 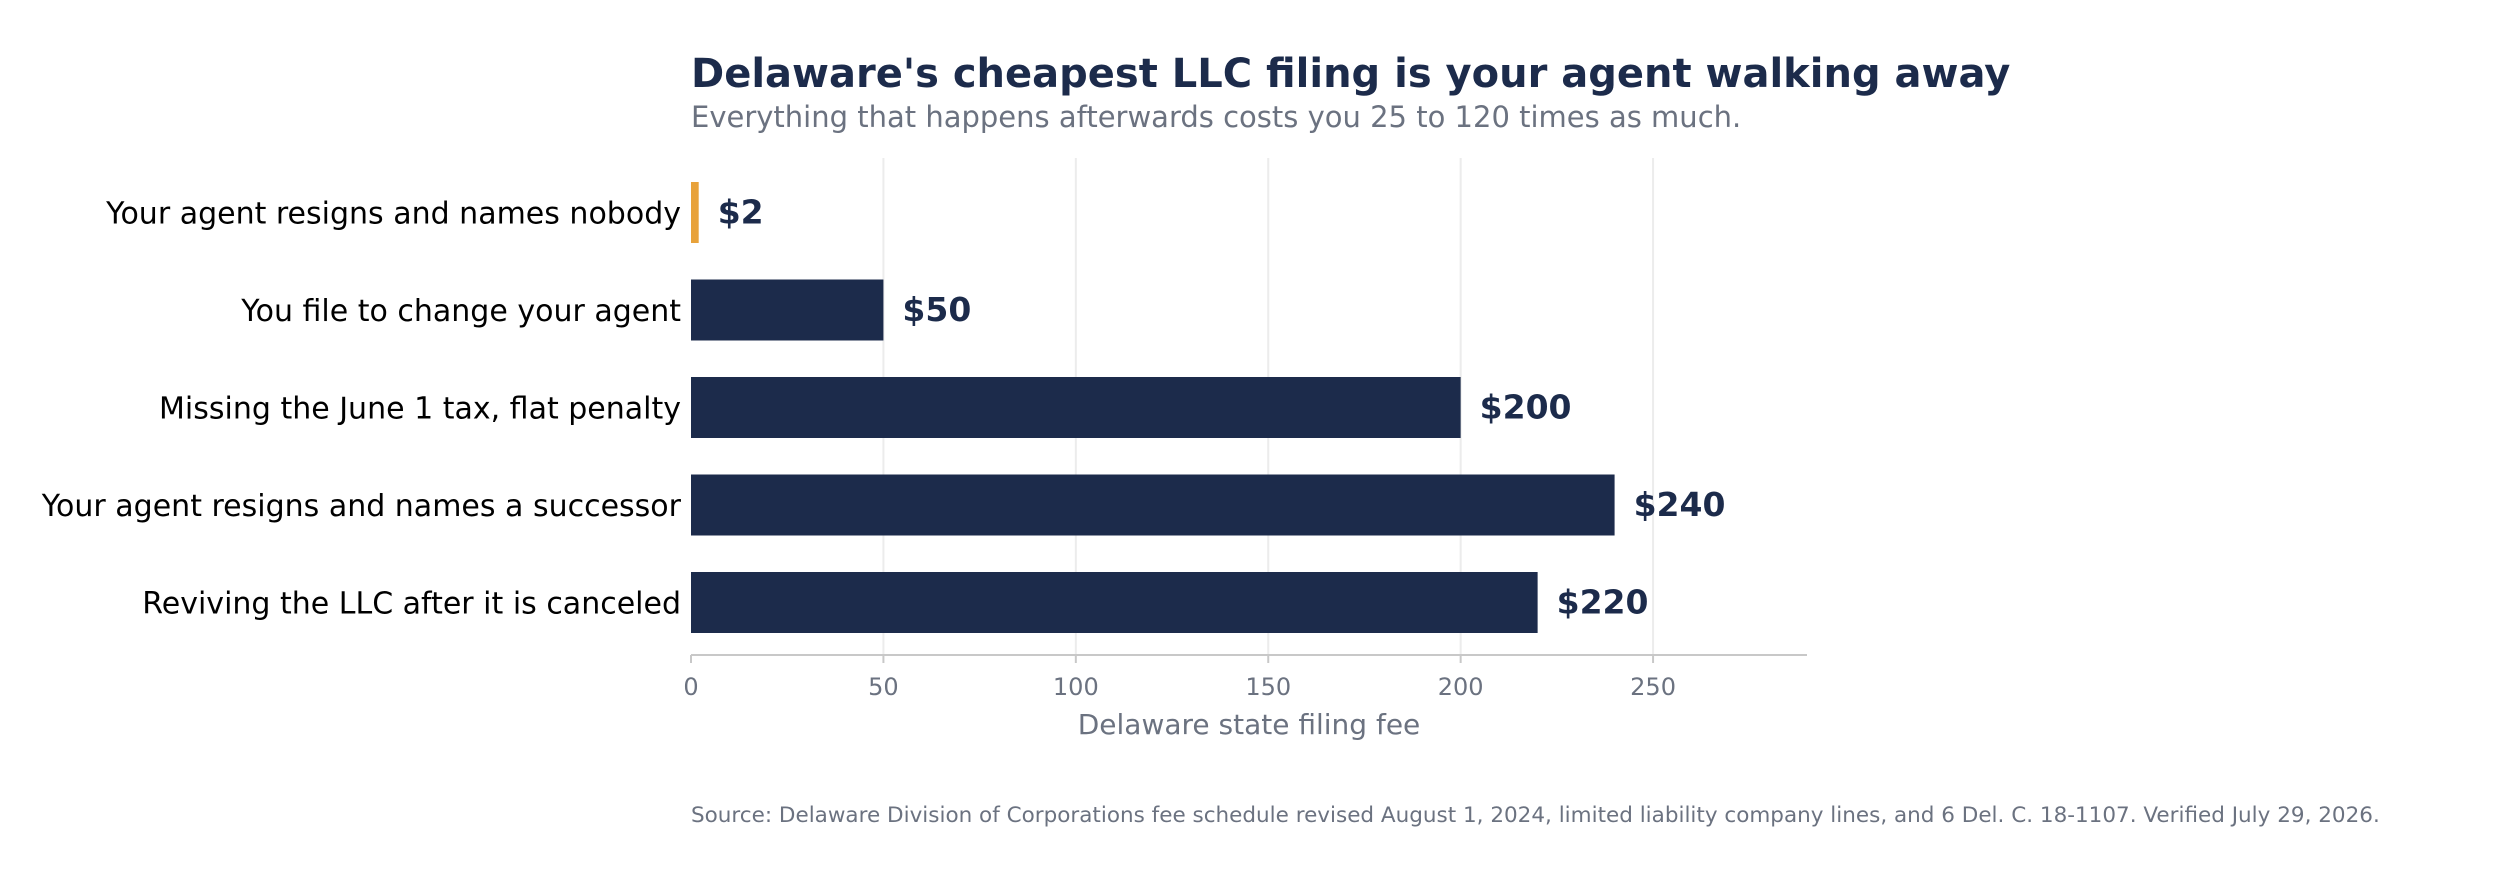 I want to click on x-tick-label: 200, so click(x=1461, y=687).